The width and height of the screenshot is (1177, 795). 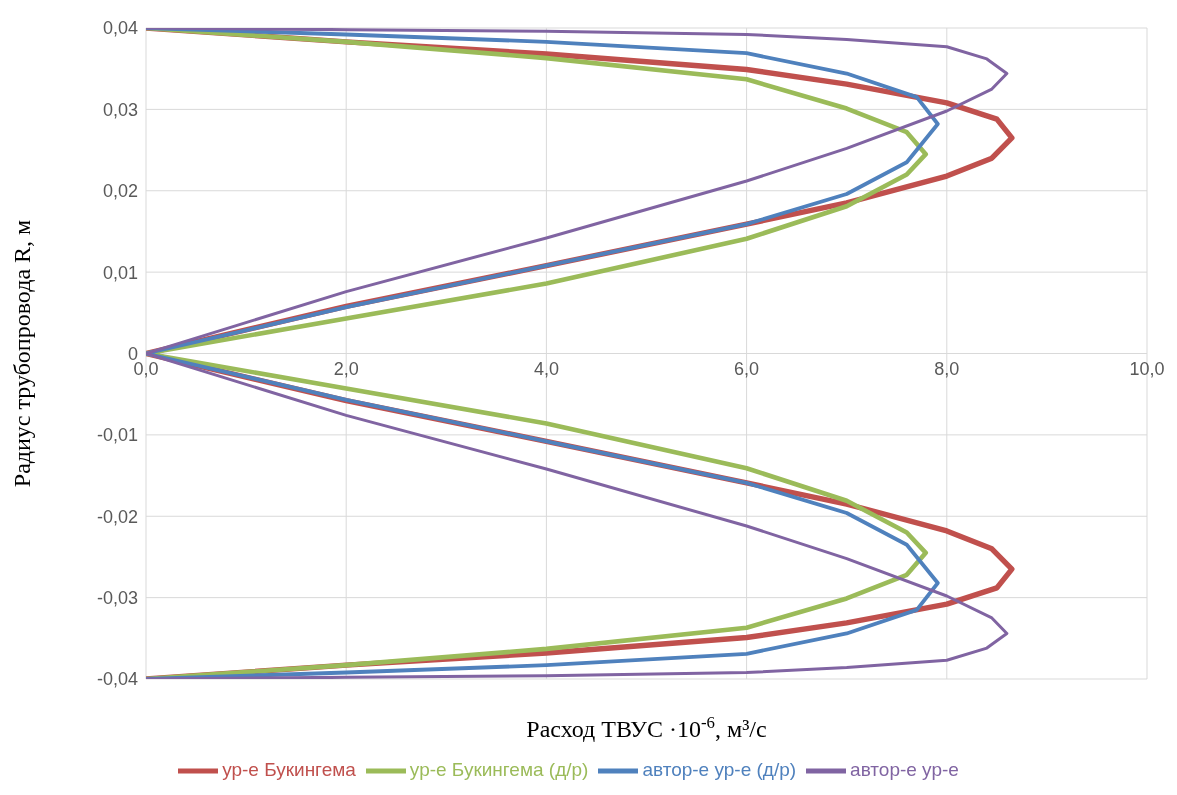 What do you see at coordinates (646, 727) in the screenshot?
I see `x-axis-title: Расход ТВУС ·10$^{-6}$, м³/с` at bounding box center [646, 727].